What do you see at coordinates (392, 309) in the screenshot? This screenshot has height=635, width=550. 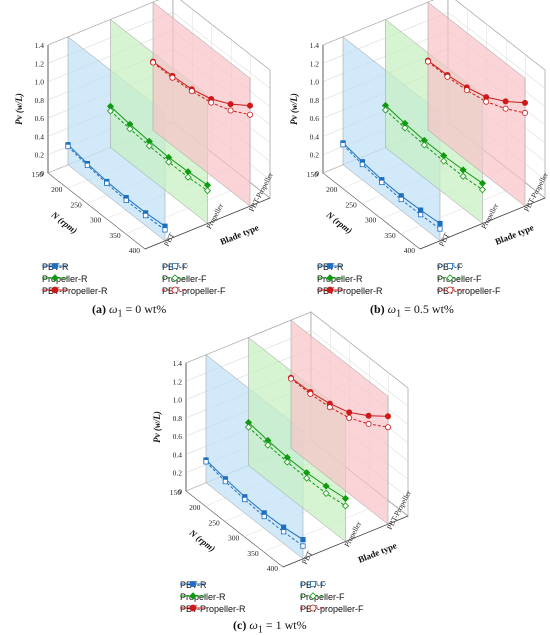 I see `caption-b-symbol: ω` at bounding box center [392, 309].